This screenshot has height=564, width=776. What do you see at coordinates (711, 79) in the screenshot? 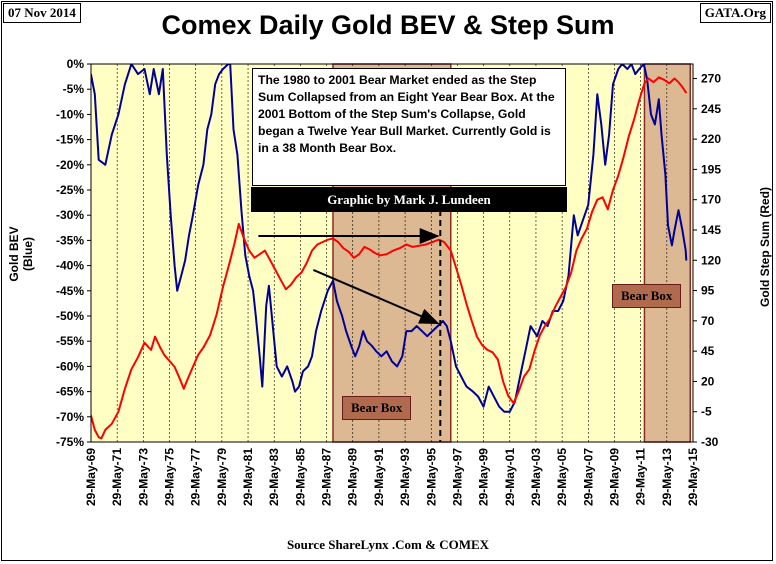
I see `right-tick-label: 270` at bounding box center [711, 79].